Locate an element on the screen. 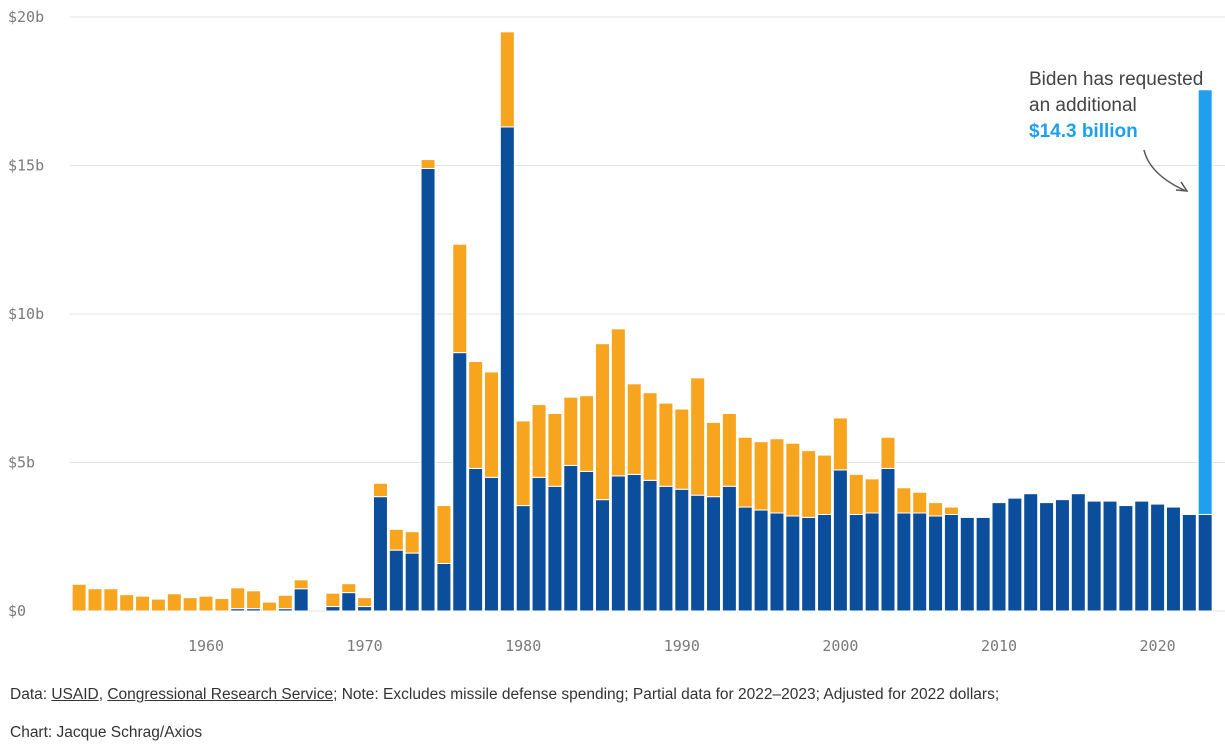  y-axis-labels: $0 $5b $10b $15b $20b is located at coordinates (26, 314).